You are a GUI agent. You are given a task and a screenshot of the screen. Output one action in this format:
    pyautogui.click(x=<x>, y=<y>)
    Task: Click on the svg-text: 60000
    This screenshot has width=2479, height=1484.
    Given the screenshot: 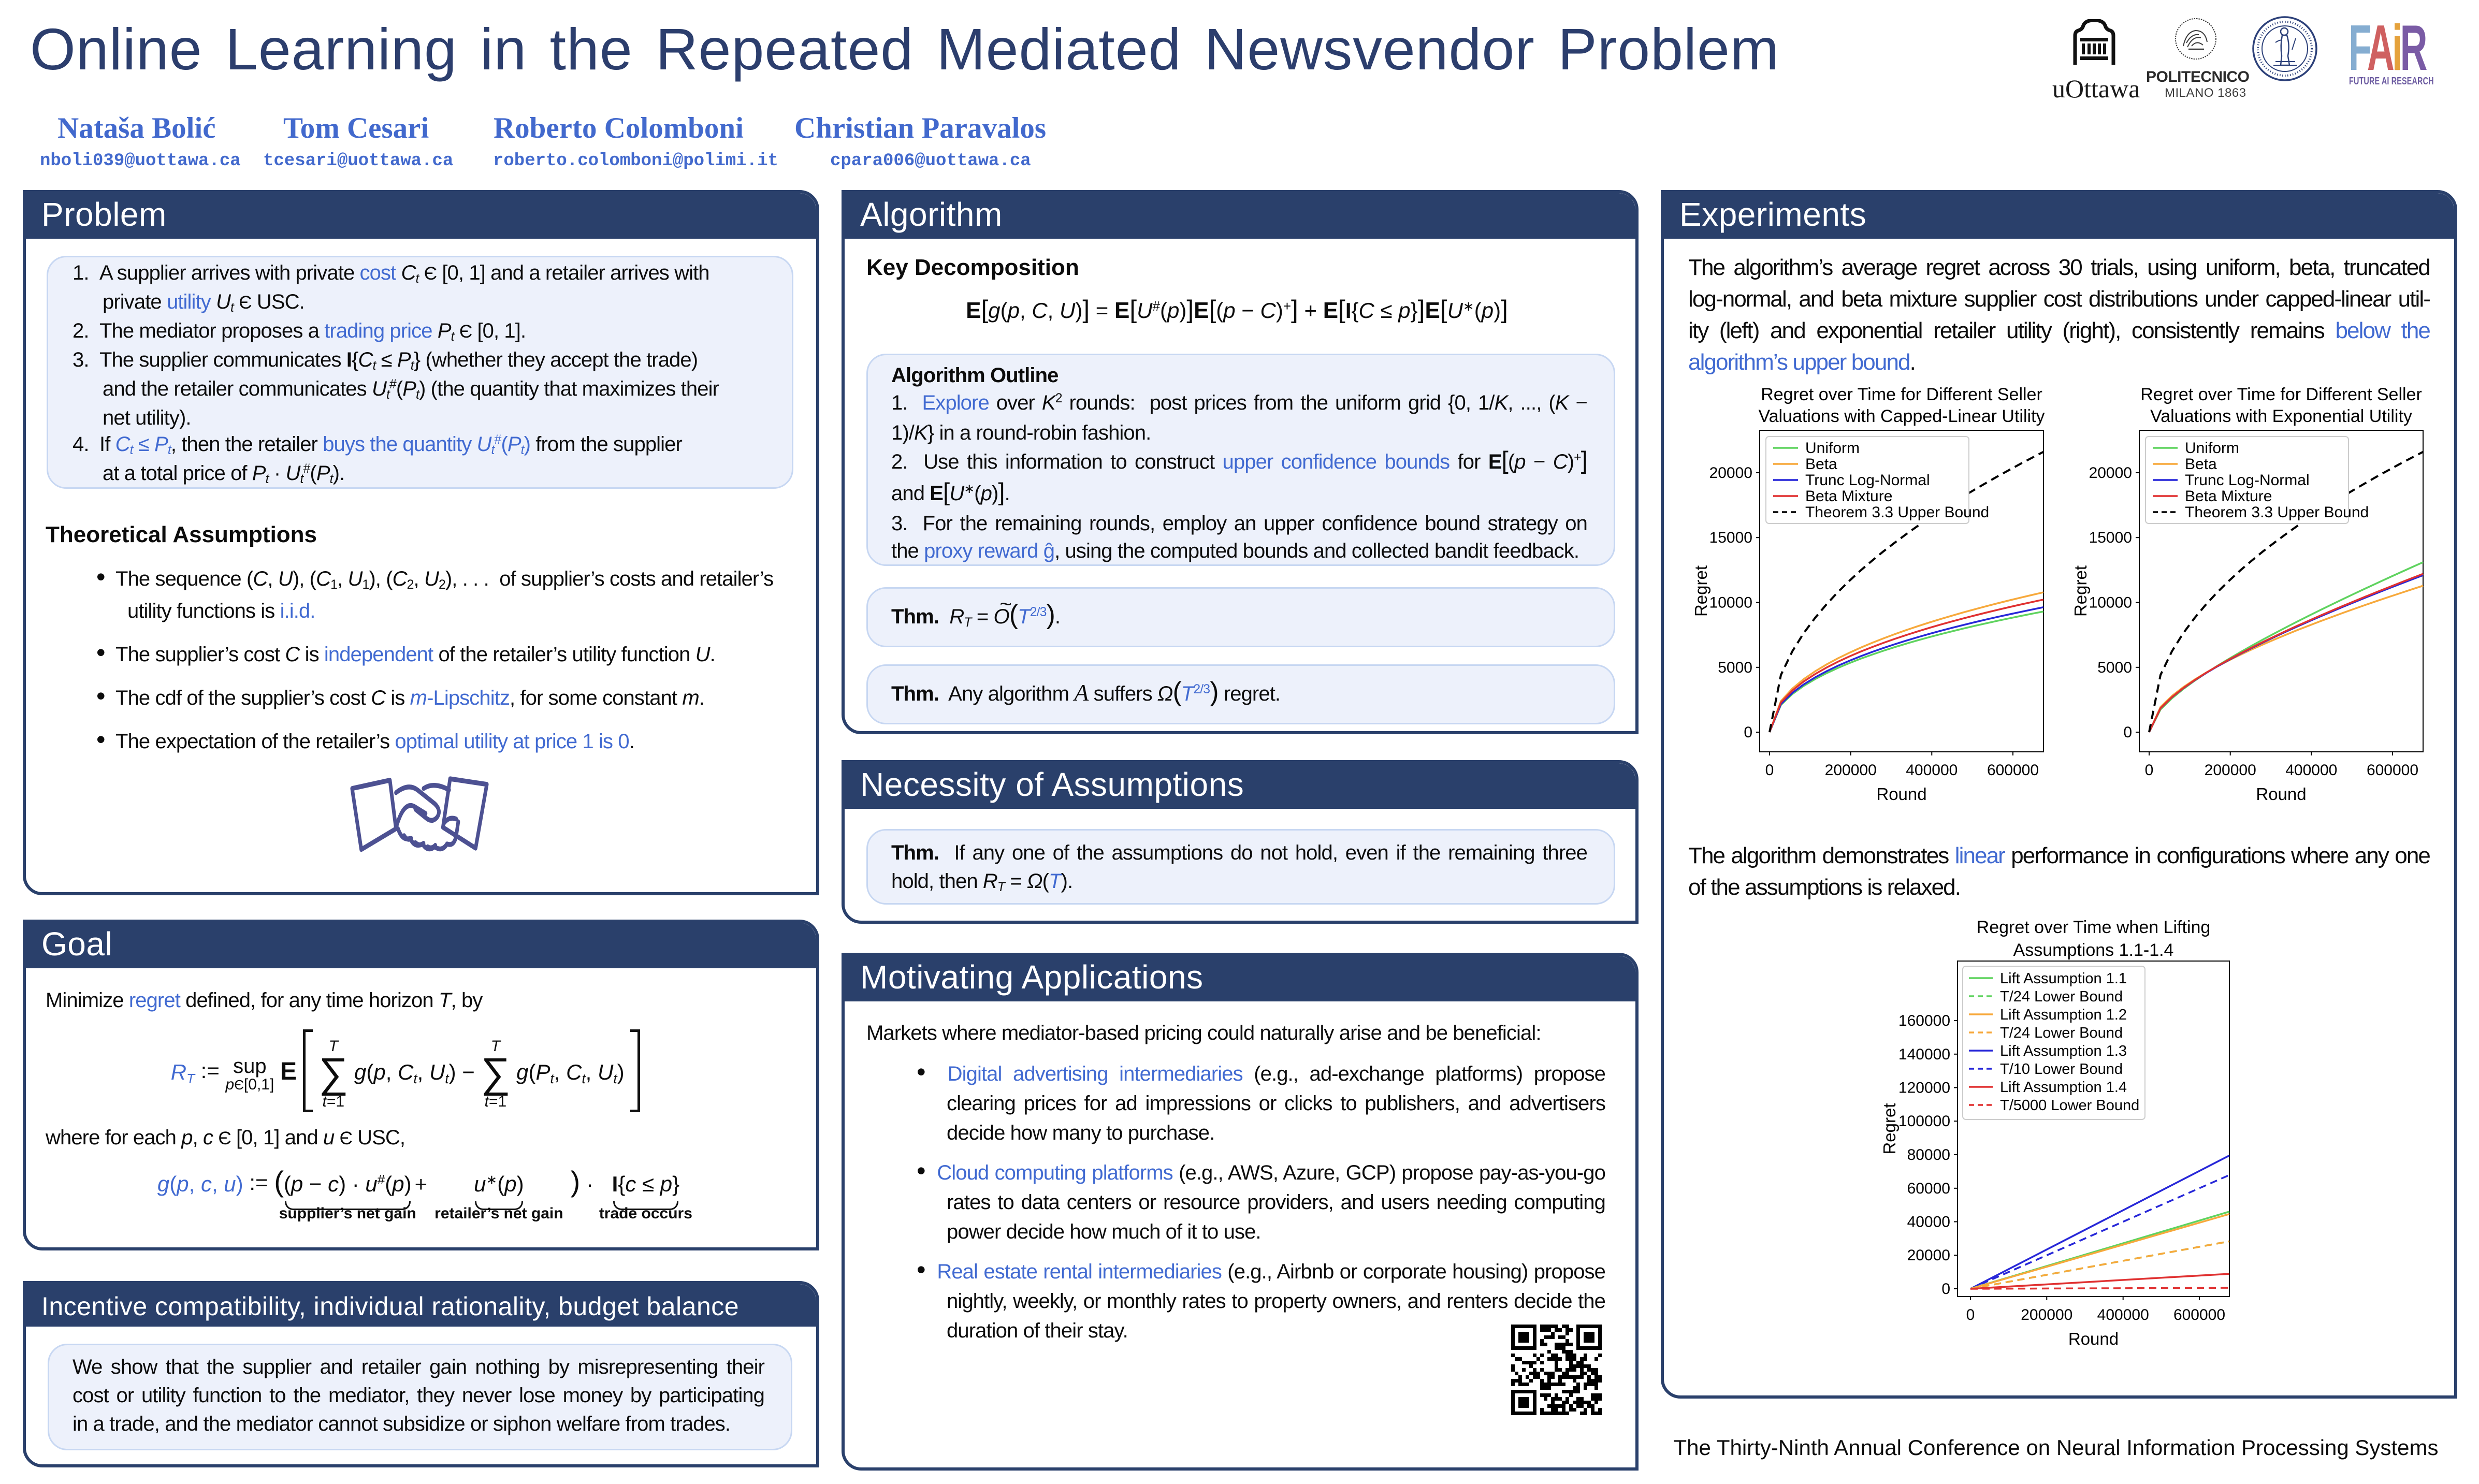 What is the action you would take?
    pyautogui.click(x=1928, y=1188)
    